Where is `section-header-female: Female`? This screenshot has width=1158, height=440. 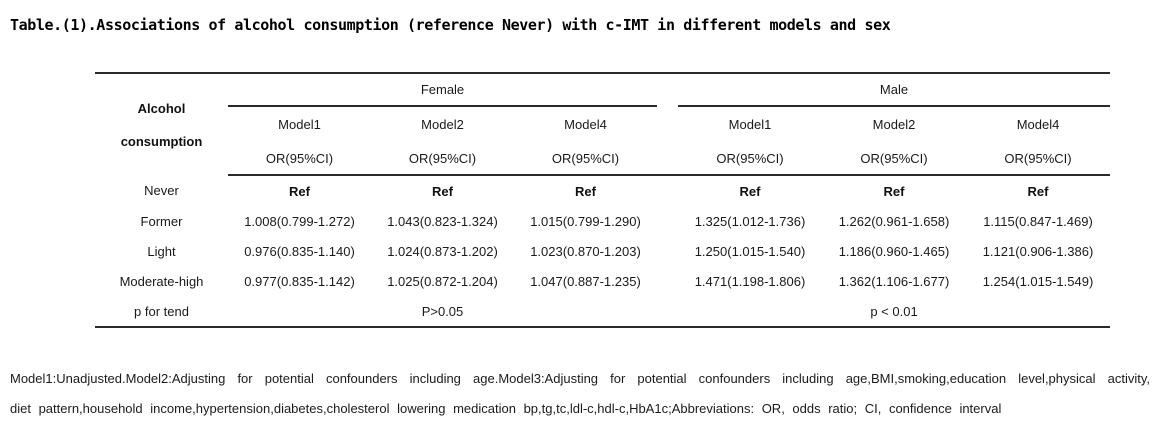 section-header-female: Female is located at coordinates (442, 90).